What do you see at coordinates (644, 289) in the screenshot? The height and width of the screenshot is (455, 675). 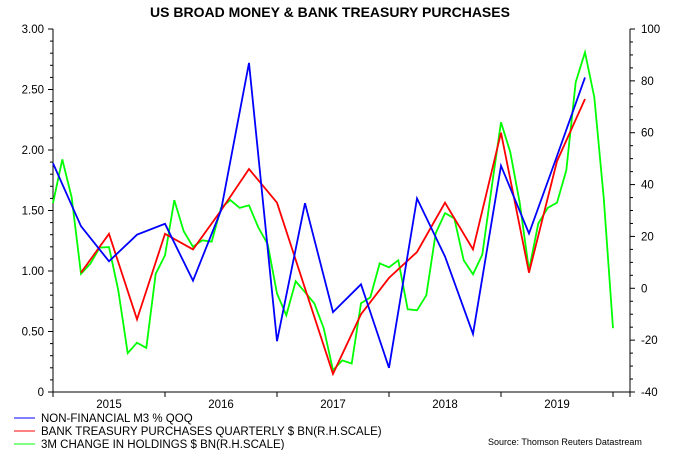 I see `right-tick-label: 0` at bounding box center [644, 289].